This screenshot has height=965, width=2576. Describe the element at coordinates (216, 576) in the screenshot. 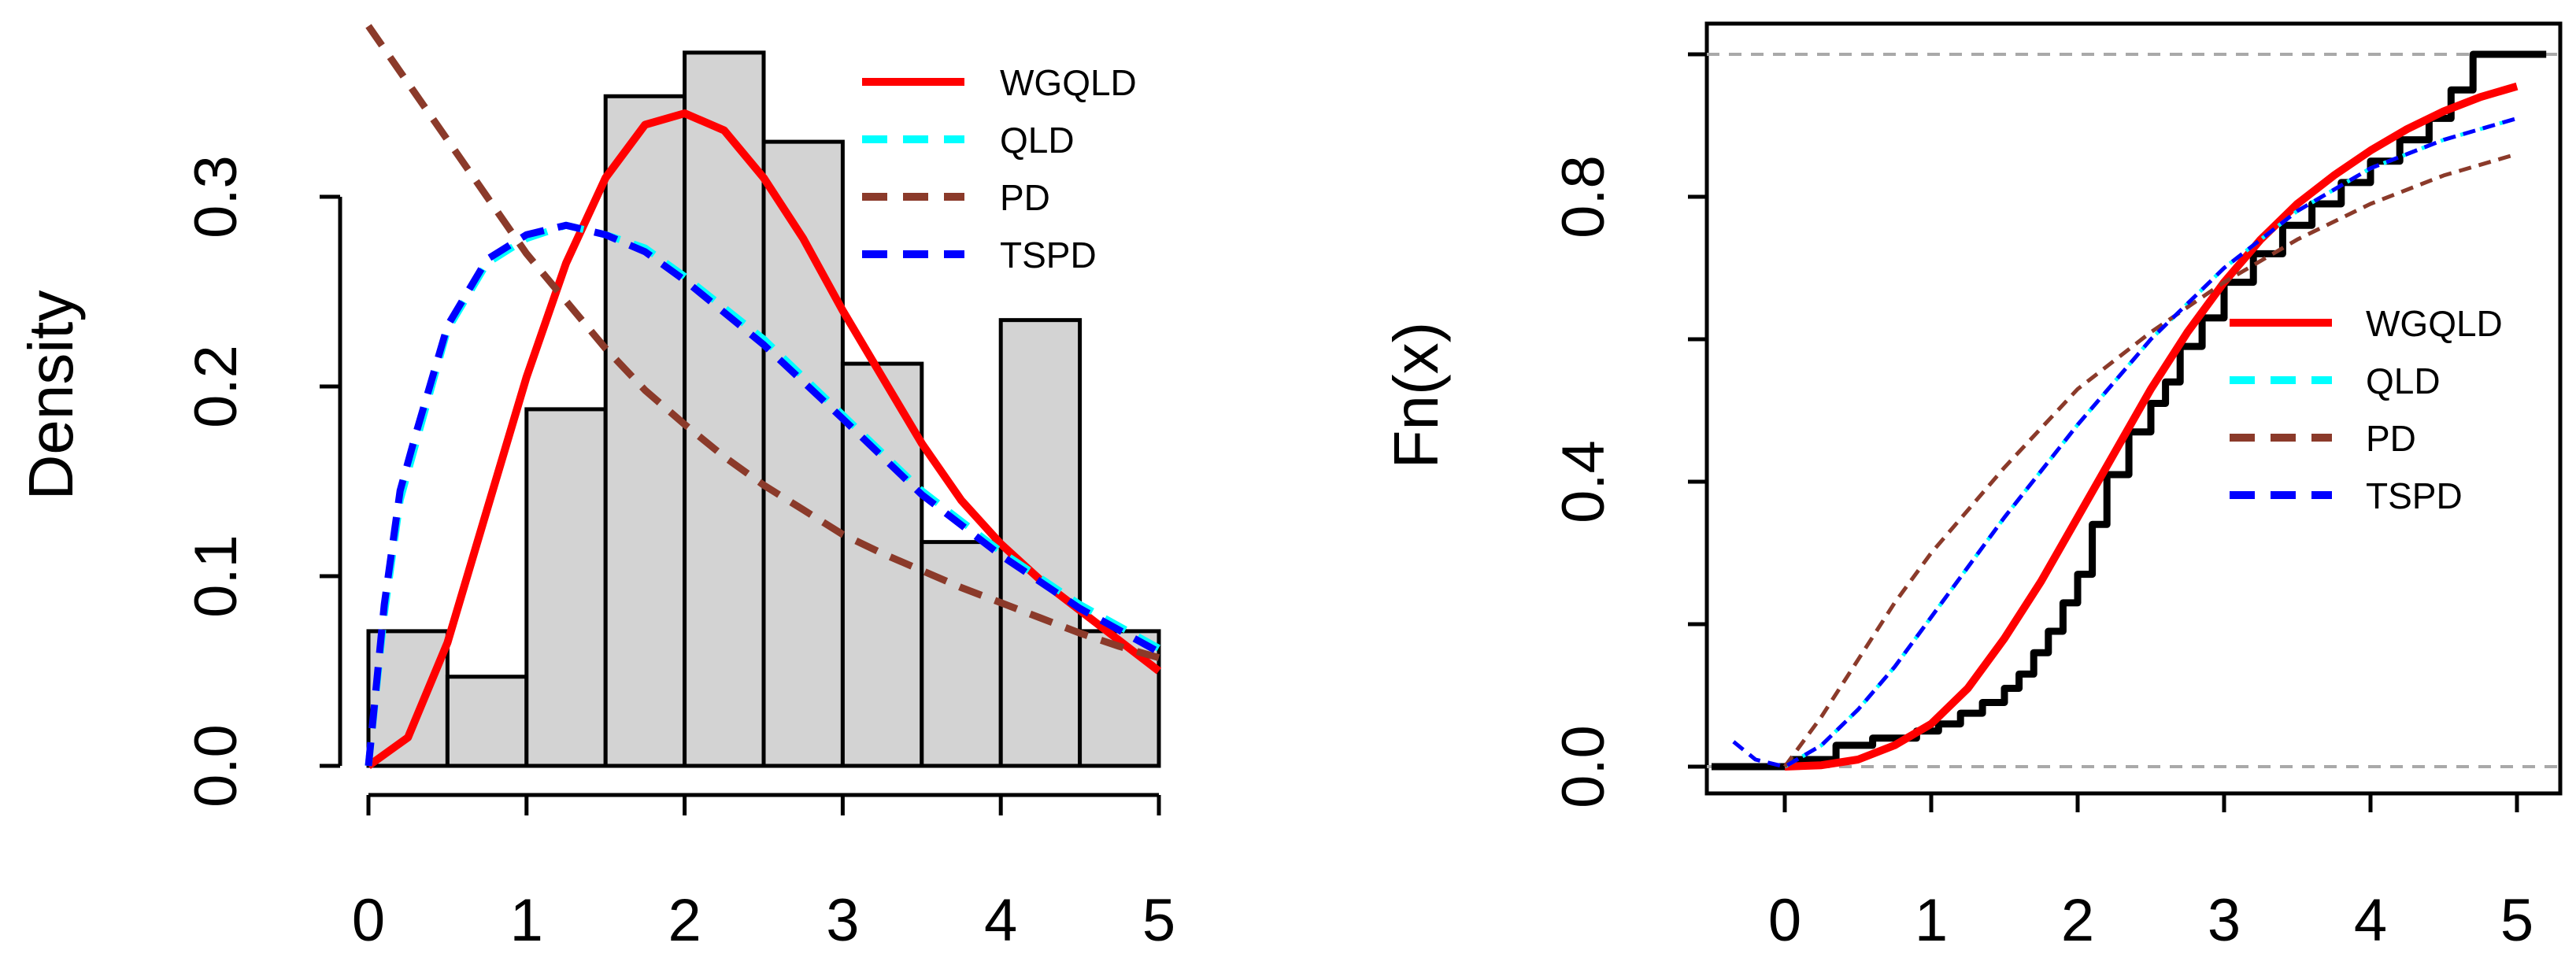

I see `y-tick-label: 0.1` at that location.